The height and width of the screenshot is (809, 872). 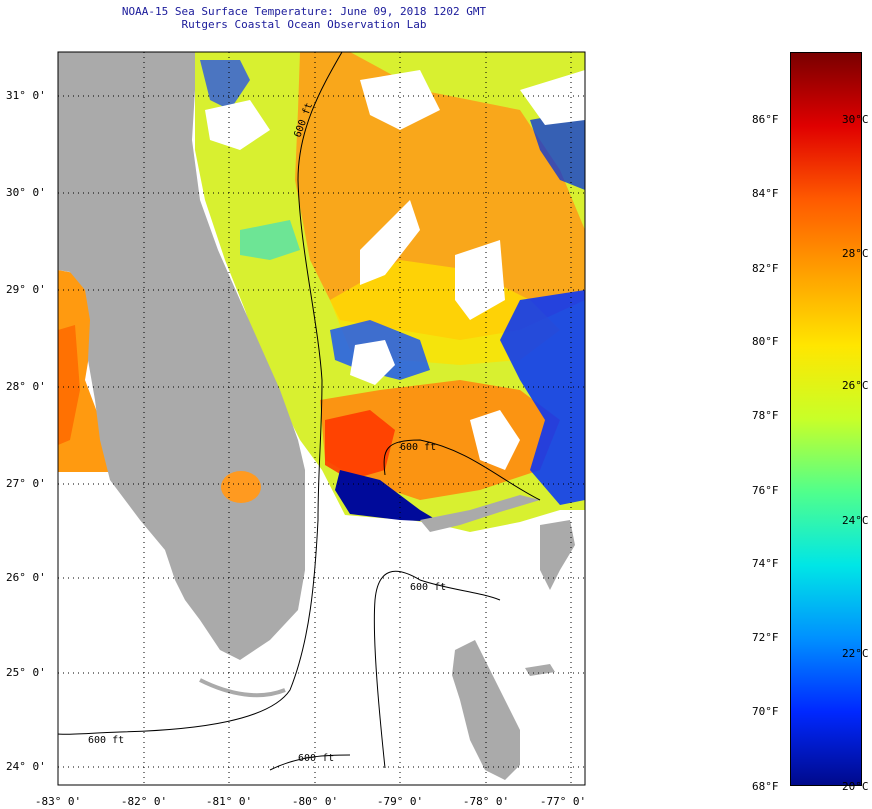 I want to click on grand-bahama, so click(x=480, y=513).